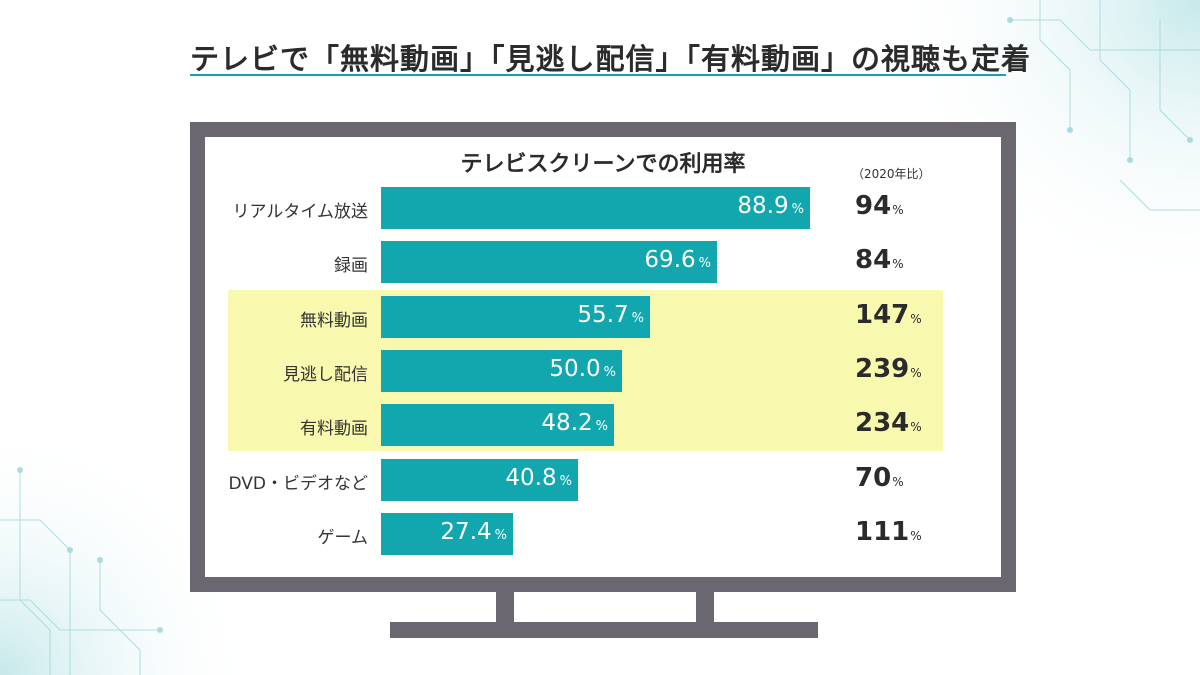 This screenshot has width=1200, height=675. What do you see at coordinates (334, 321) in the screenshot?
I see `category-label: 無料動画` at bounding box center [334, 321].